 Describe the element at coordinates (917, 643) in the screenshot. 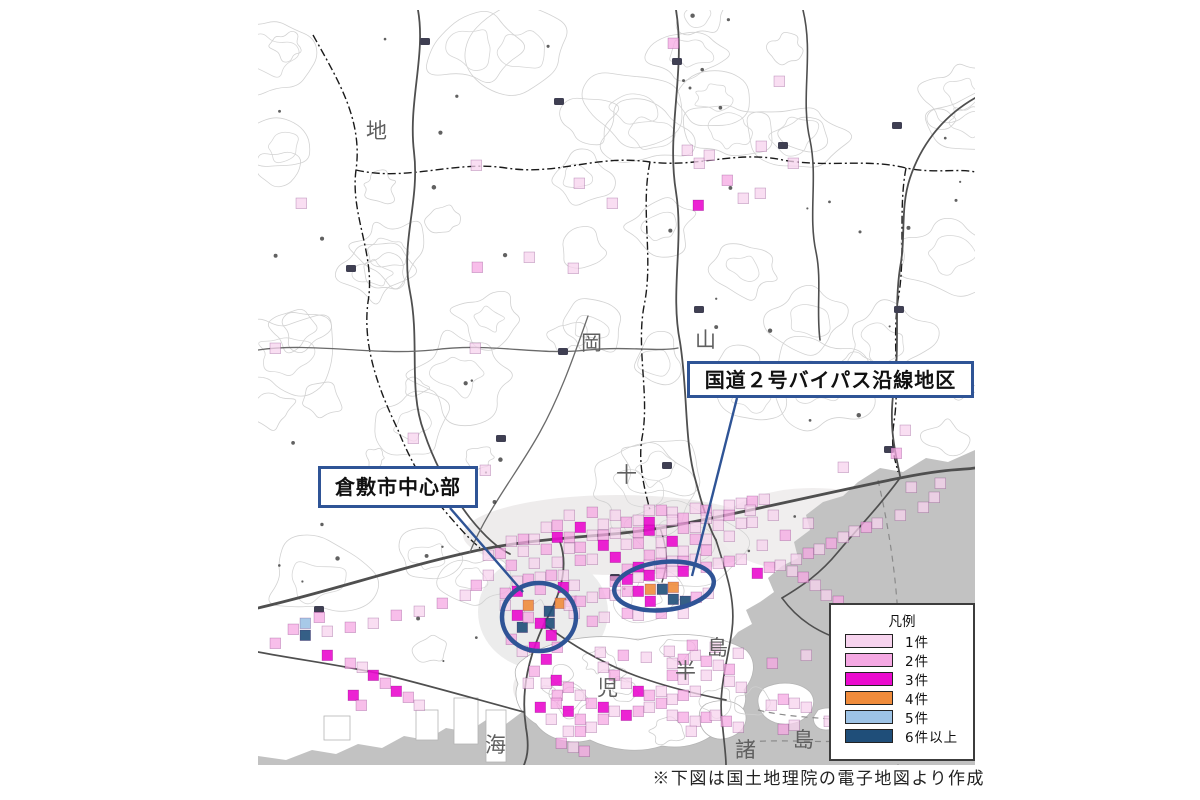

I see `legend-item-label: 1件` at that location.